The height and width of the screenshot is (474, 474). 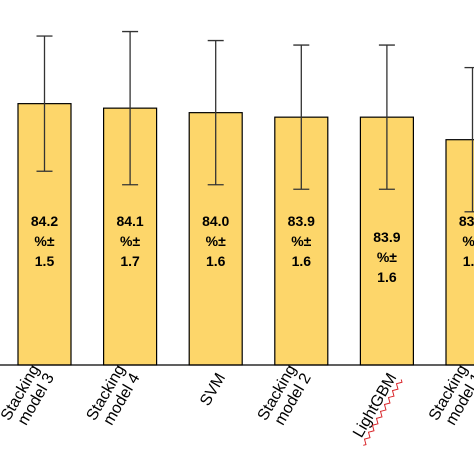 What do you see at coordinates (113, 397) in the screenshot?
I see `x-tick-label-2: Stackingmodel 4` at bounding box center [113, 397].